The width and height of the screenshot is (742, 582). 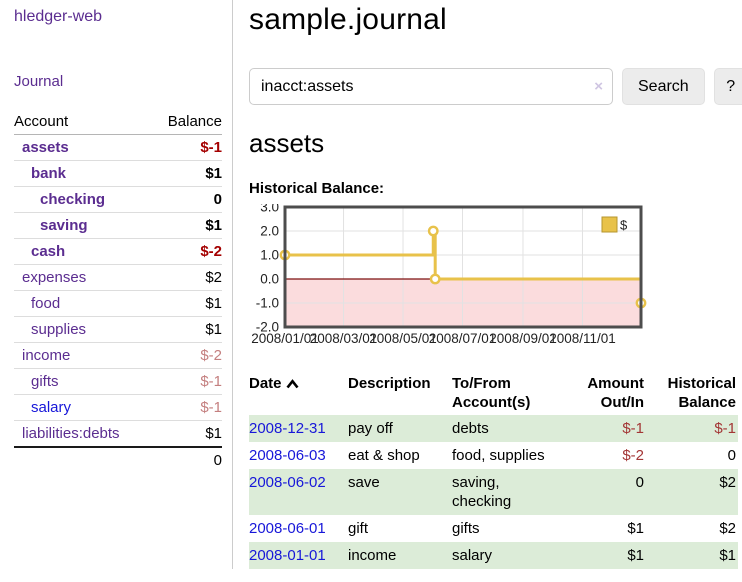 I want to click on account-name-cell: checking, so click(x=83, y=199).